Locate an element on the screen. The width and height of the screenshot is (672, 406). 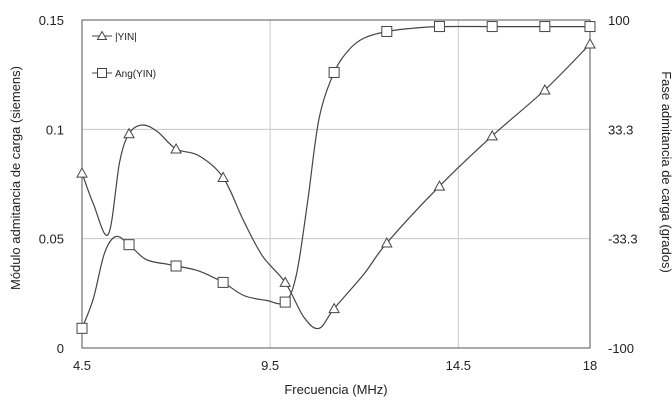
y-right-tick-label: -100 is located at coordinates (621, 348).